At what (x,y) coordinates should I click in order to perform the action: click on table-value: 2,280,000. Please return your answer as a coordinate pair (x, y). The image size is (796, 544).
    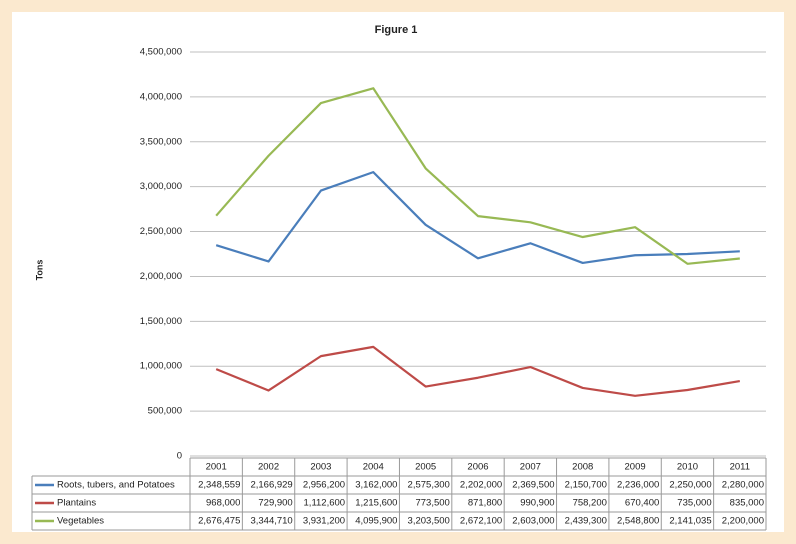
    Looking at the image, I should click on (743, 485).